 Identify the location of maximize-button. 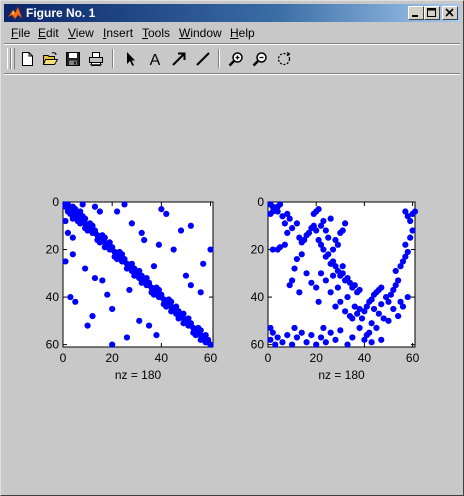
(432, 13).